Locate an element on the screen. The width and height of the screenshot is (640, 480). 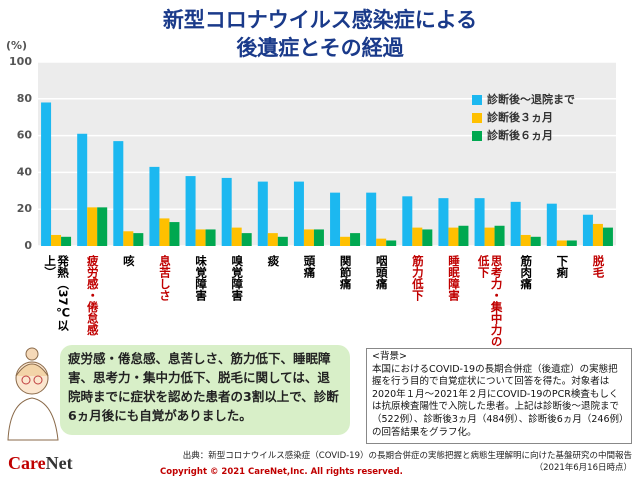
legend-label: 診断後３ヵ月 is located at coordinates (520, 117).